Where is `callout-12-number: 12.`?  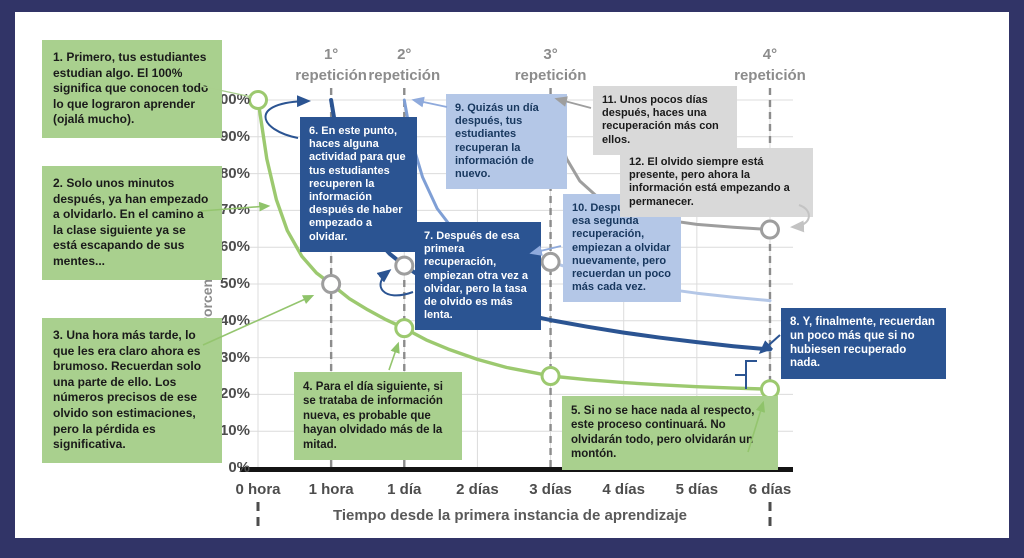
callout-12-number: 12. is located at coordinates (637, 162).